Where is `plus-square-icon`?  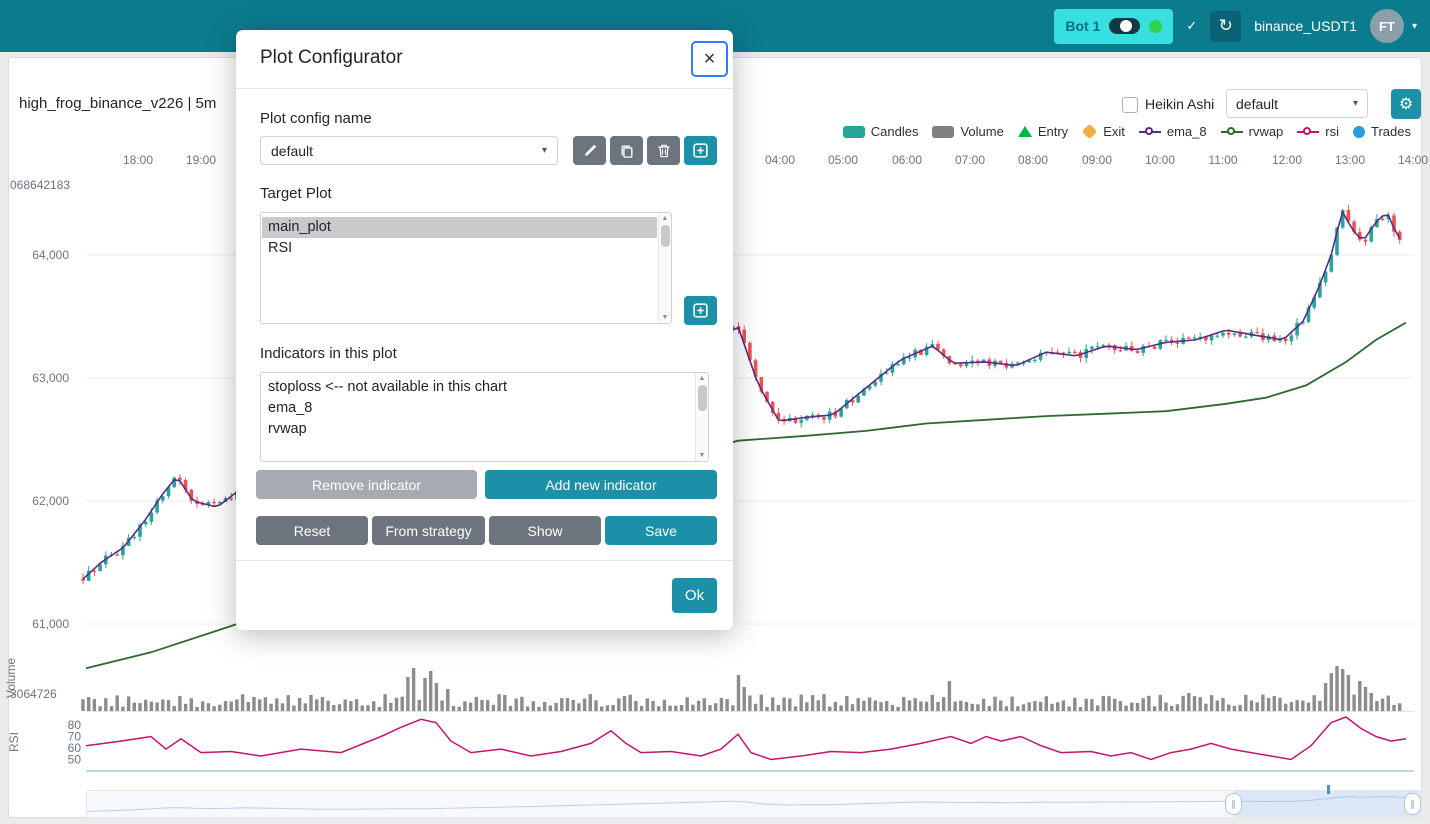 plus-square-icon is located at coordinates (700, 150).